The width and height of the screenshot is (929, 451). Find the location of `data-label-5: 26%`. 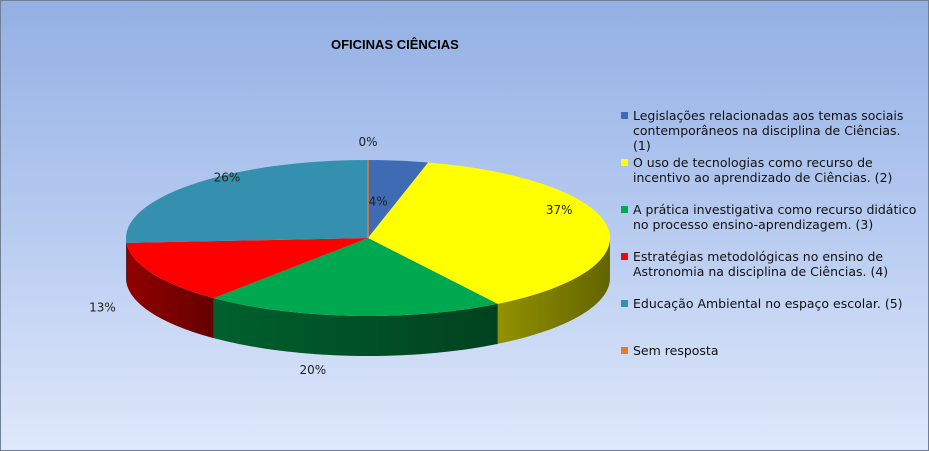

data-label-5: 26% is located at coordinates (227, 177).